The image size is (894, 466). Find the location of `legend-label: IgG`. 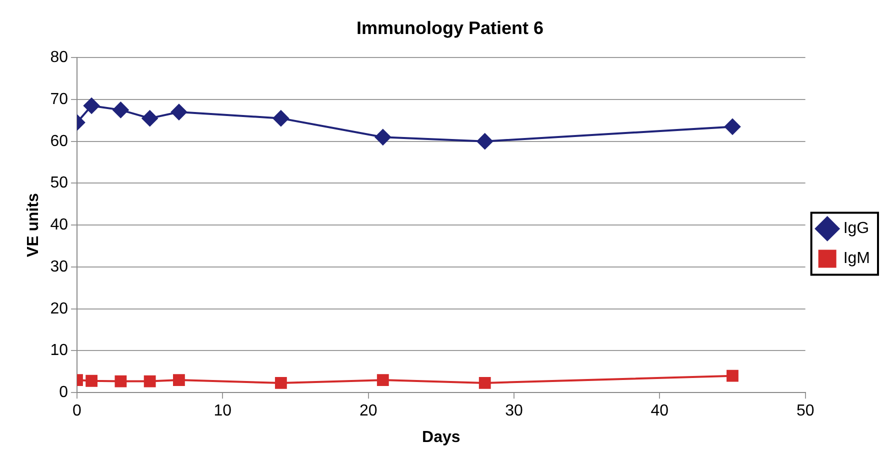

legend-label: IgG is located at coordinates (856, 229).